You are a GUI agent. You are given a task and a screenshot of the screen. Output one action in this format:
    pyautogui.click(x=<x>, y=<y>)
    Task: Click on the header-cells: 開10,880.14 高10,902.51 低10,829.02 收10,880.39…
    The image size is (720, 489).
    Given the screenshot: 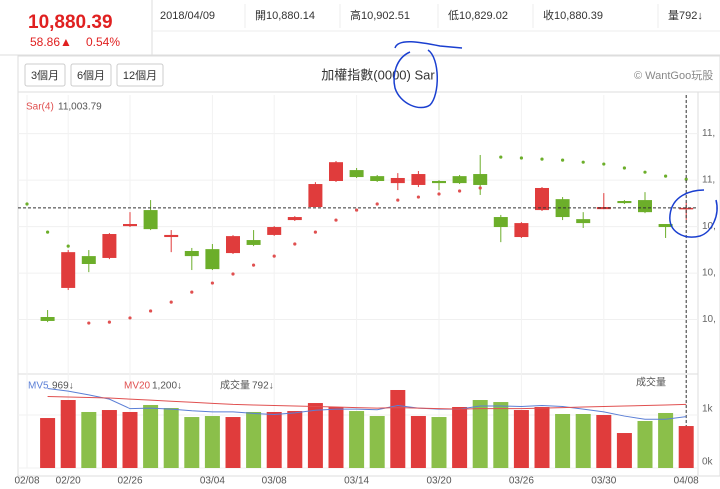 What is the action you would take?
    pyautogui.click(x=473, y=16)
    